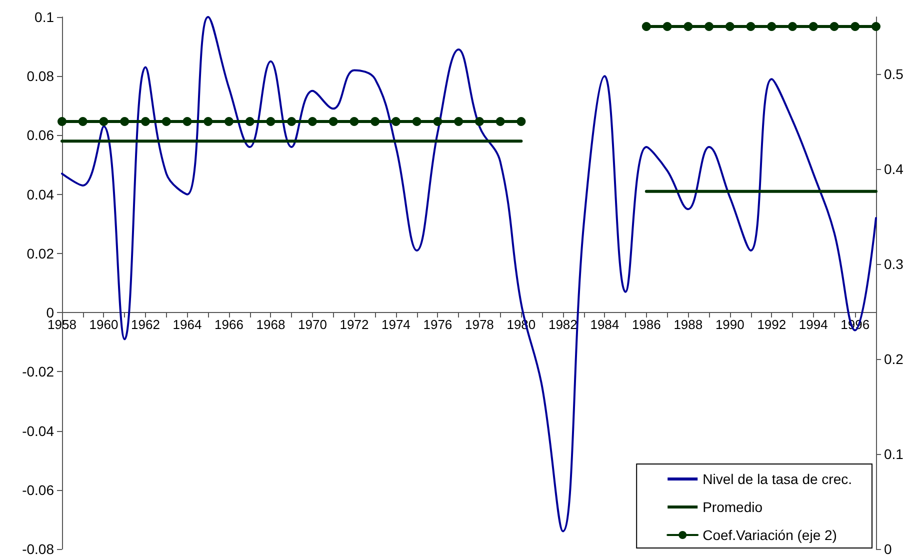 The image size is (915, 556). Describe the element at coordinates (40, 76) in the screenshot. I see `y-tick-label: 0.08` at that location.